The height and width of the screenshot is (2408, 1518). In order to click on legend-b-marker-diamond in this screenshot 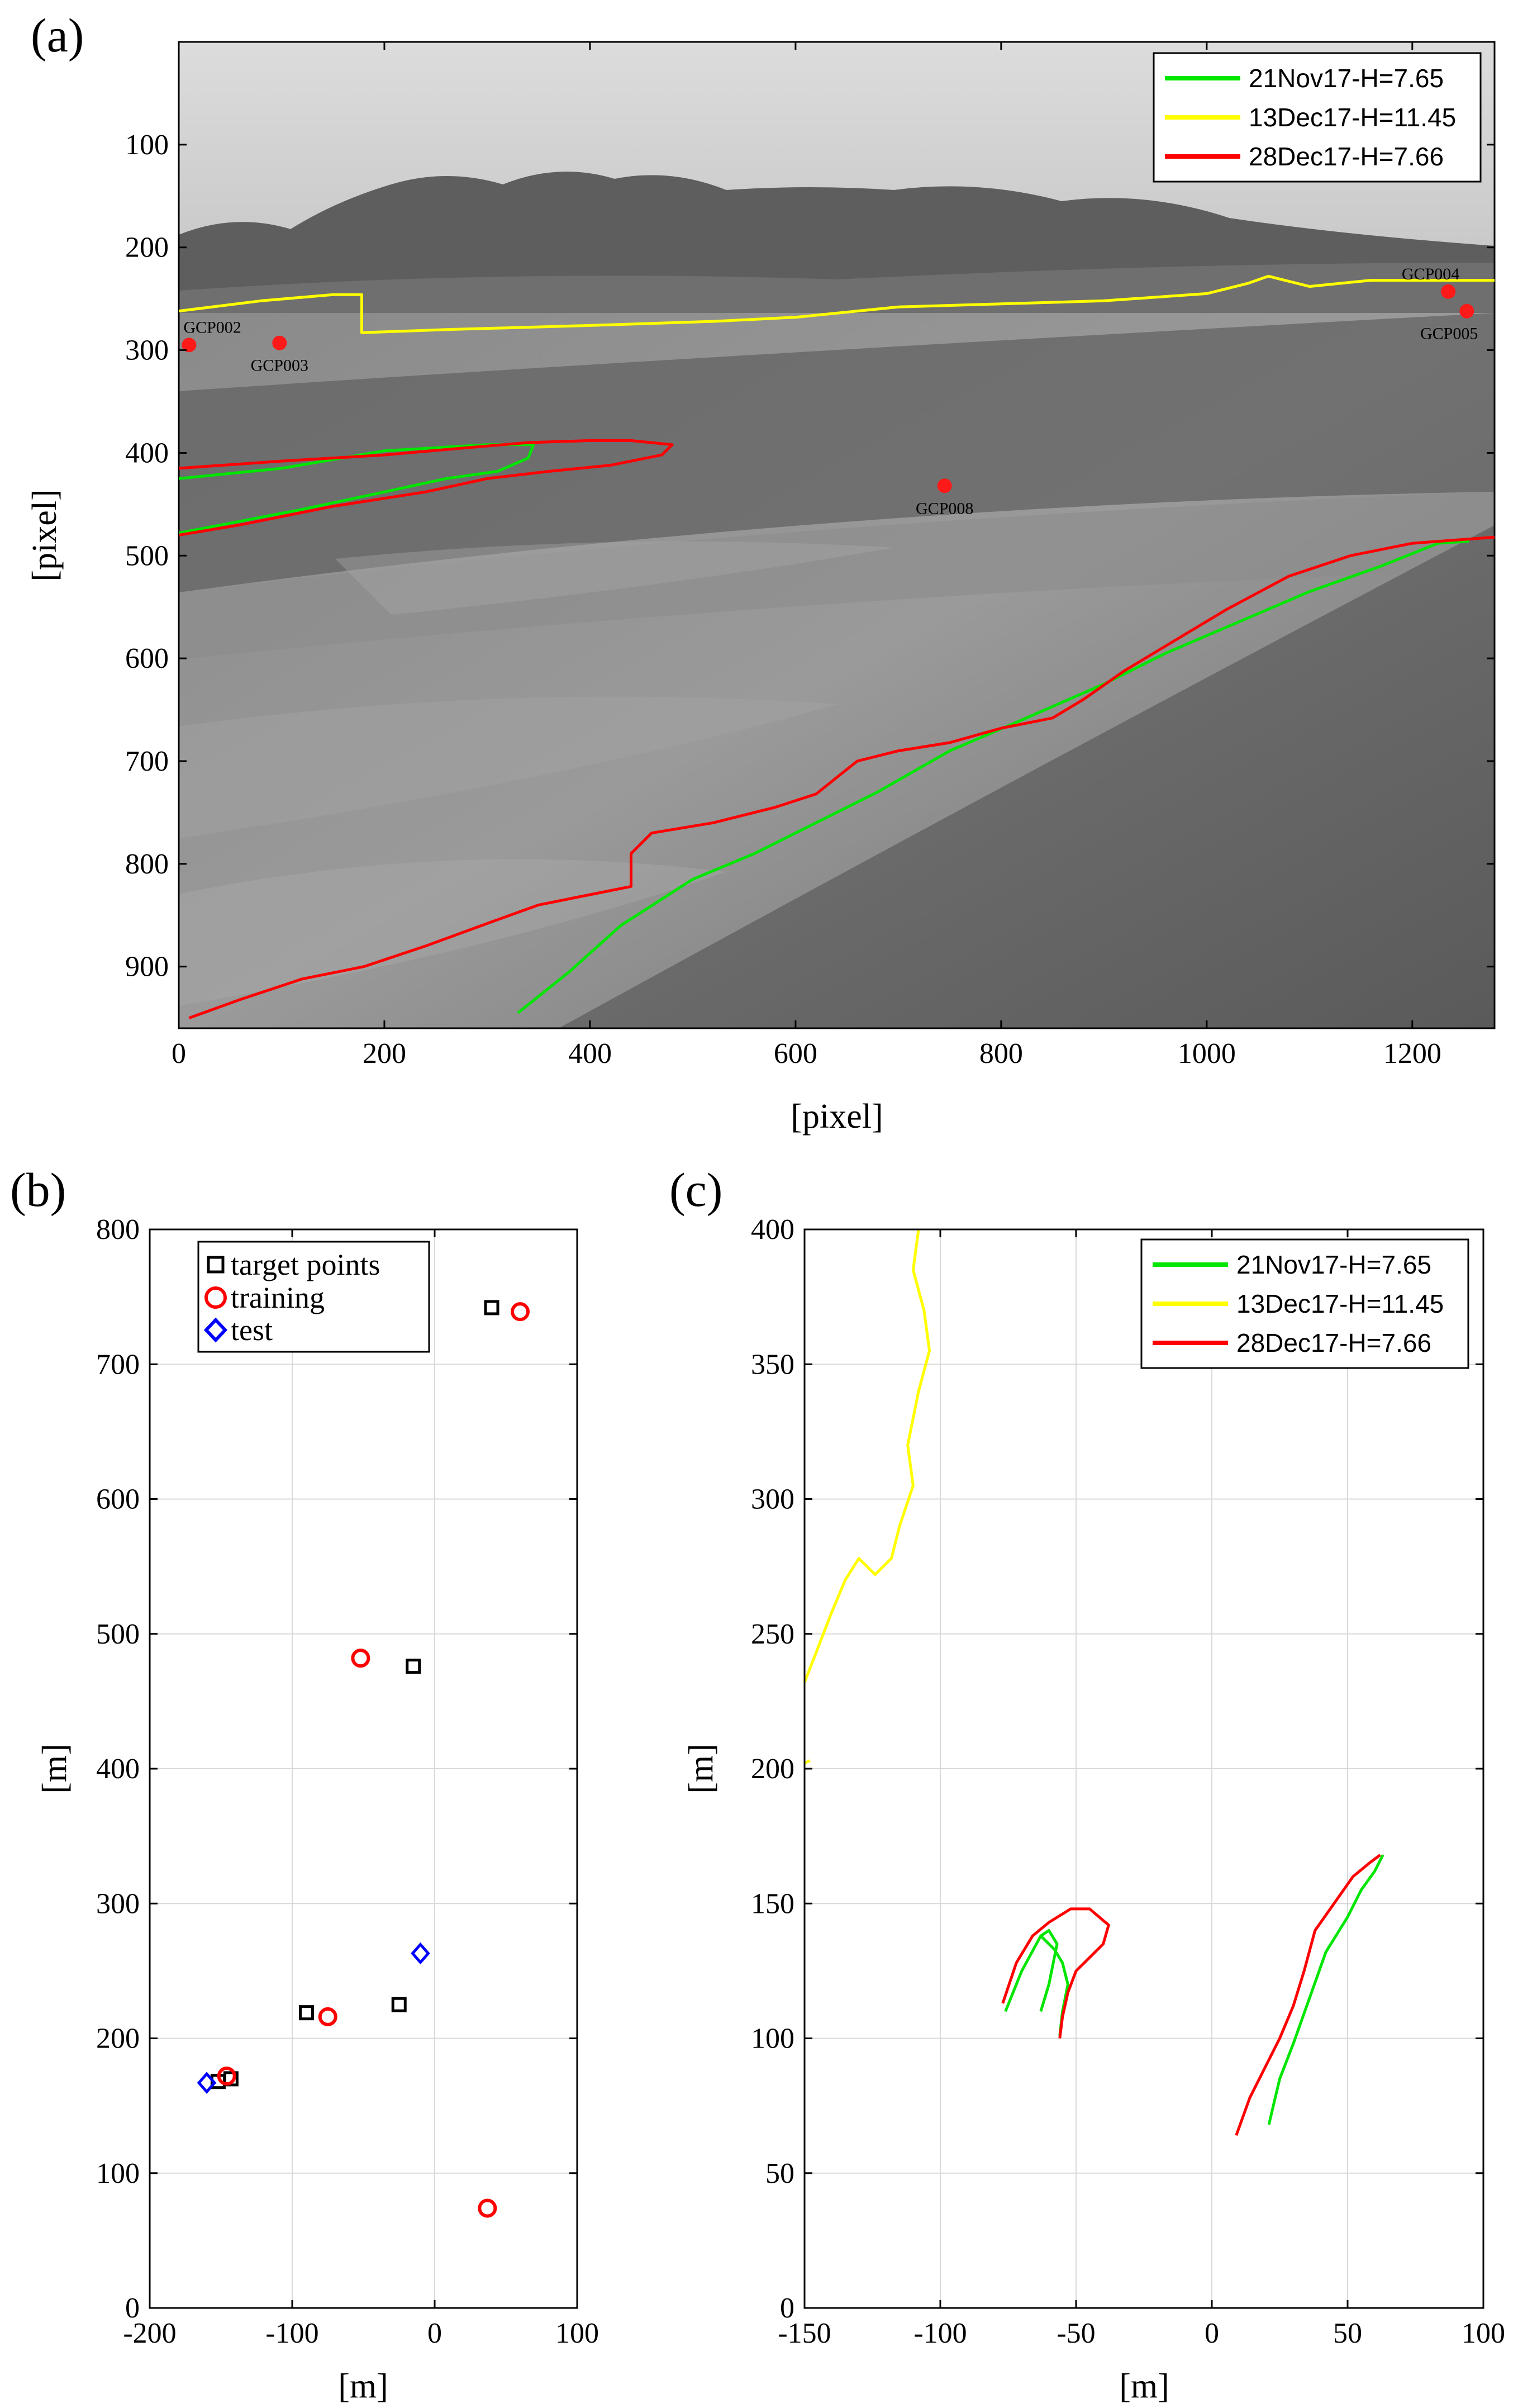, I will do `click(215, 1330)`.